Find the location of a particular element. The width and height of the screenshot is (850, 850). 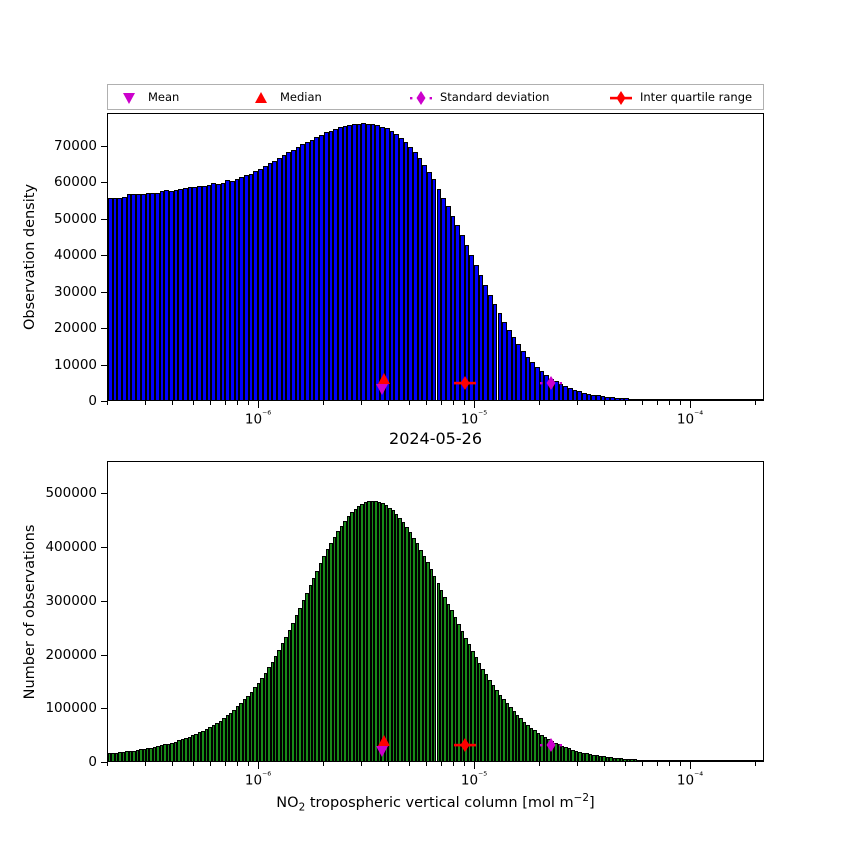

legend-entry-inter-quartile-range: Inter quartile range is located at coordinates (680, 98).